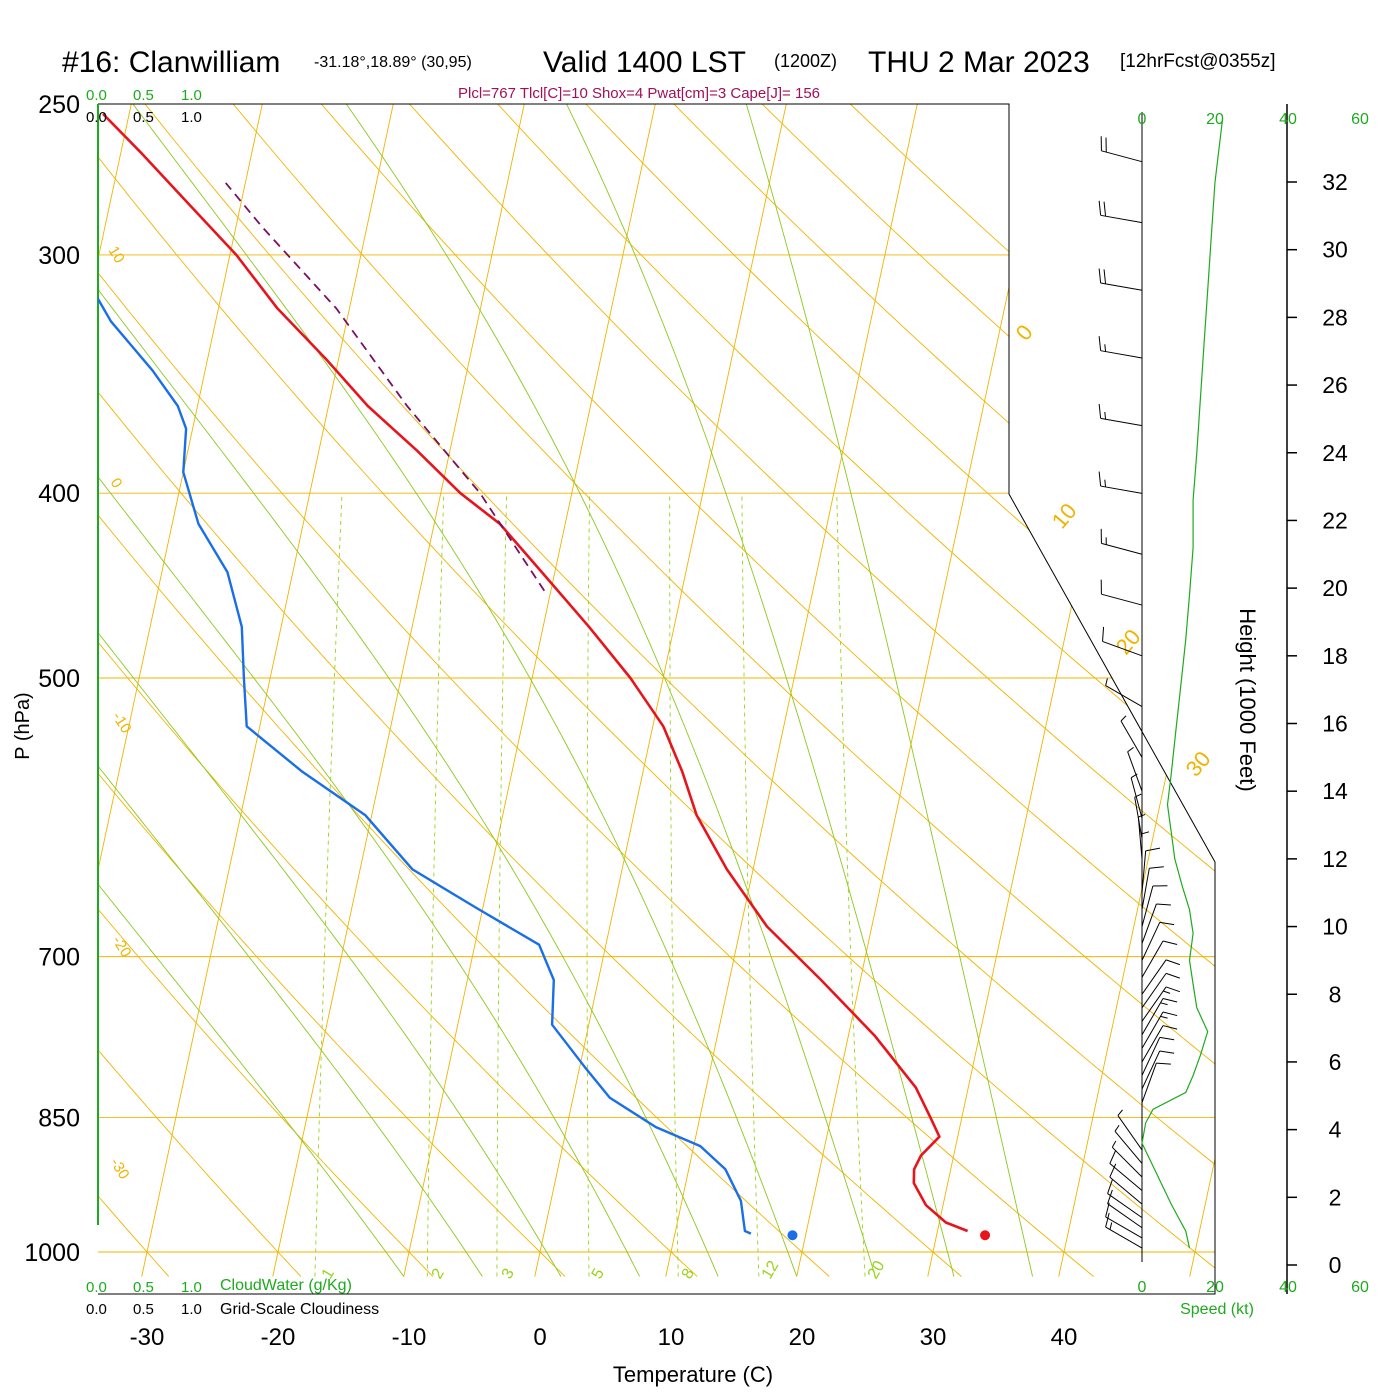 The image size is (1400, 1400). I want to click on speed-axis-label: Speed (kt), so click(1217, 1309).